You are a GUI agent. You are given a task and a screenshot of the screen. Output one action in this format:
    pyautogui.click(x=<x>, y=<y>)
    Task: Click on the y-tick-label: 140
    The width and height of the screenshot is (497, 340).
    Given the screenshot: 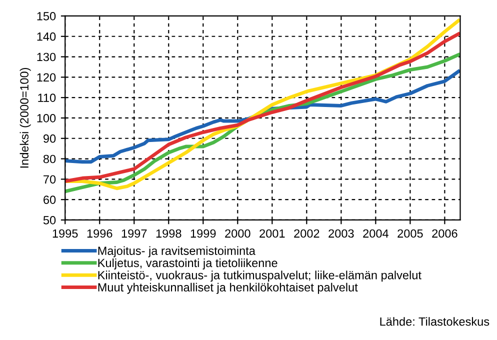 What is the action you would take?
    pyautogui.click(x=46, y=36)
    